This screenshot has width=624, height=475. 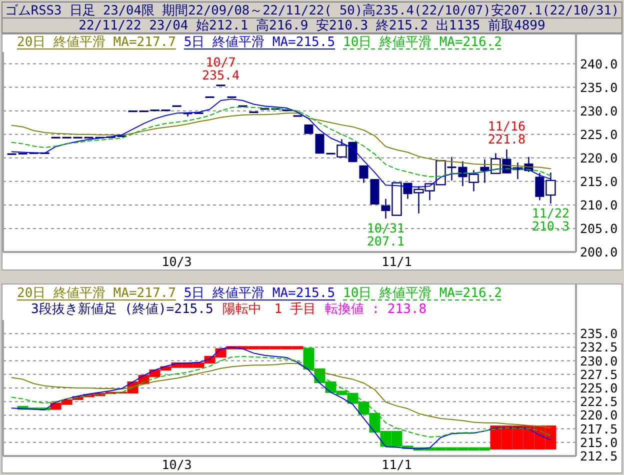 What do you see at coordinates (312, 11) in the screenshot?
I see `title: ゴムRSS3 日足 23/04限 期間22/09/08～22/11/22( 50)高235.4(22/10/07)安207.1(22/10/31)` at bounding box center [312, 11].